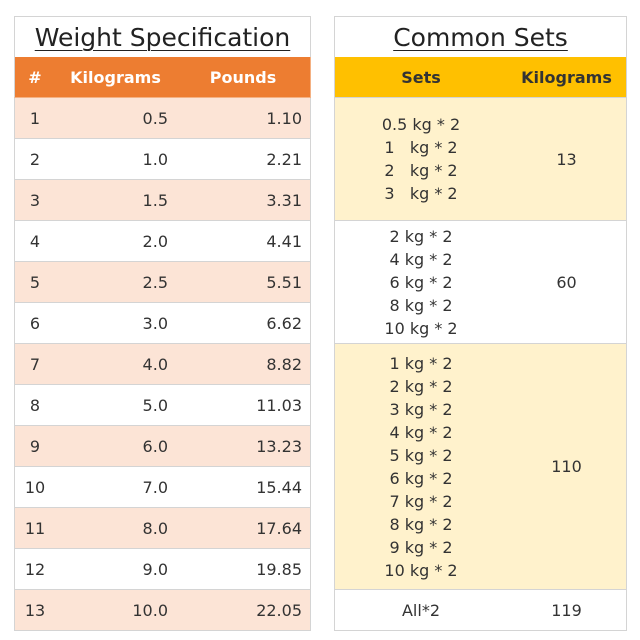 The height and width of the screenshot is (640, 640). I want to click on table-cell: 0.5, so click(116, 118).